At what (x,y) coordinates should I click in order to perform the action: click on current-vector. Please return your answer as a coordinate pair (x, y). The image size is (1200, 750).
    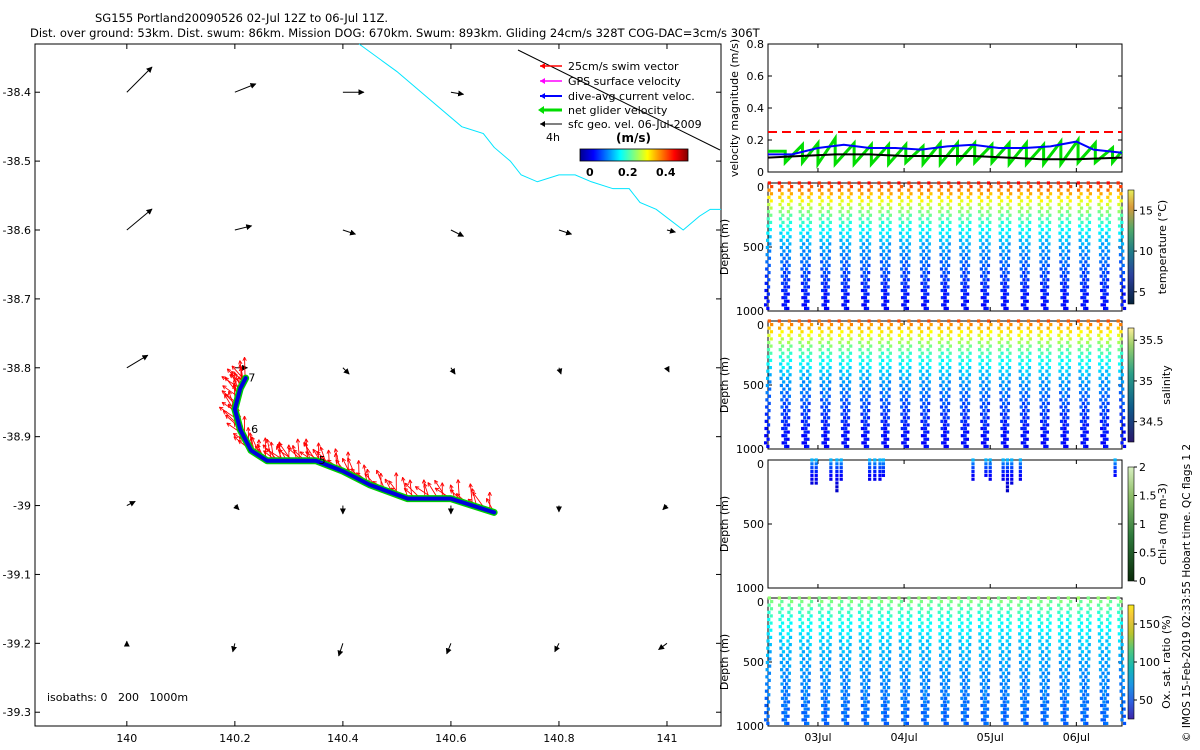
    Looking at the image, I should click on (245, 88).